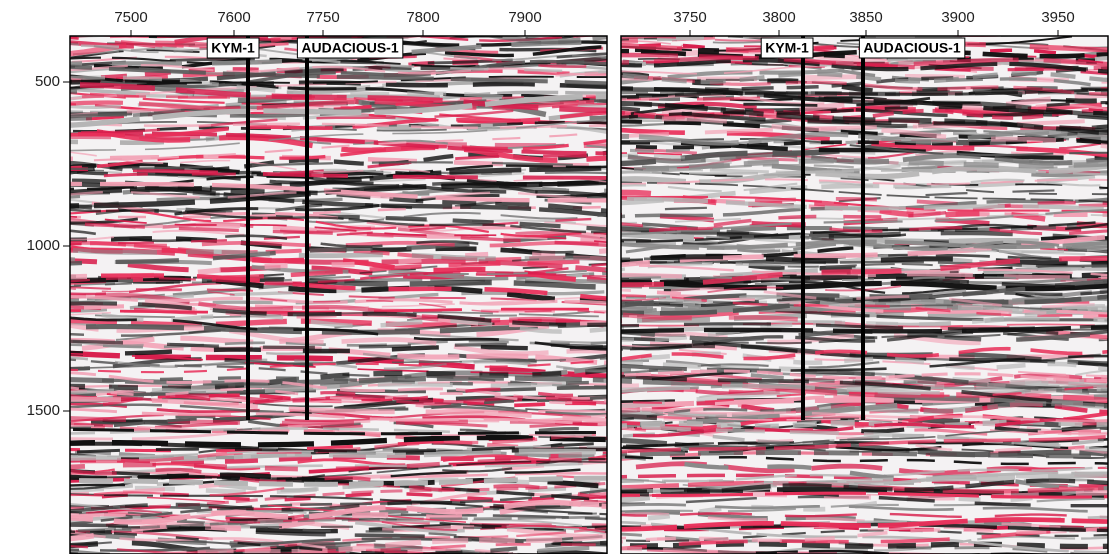 This screenshot has height=554, width=1116. Describe the element at coordinates (130, 17) in the screenshot. I see `x-tick-label: 7500` at that location.